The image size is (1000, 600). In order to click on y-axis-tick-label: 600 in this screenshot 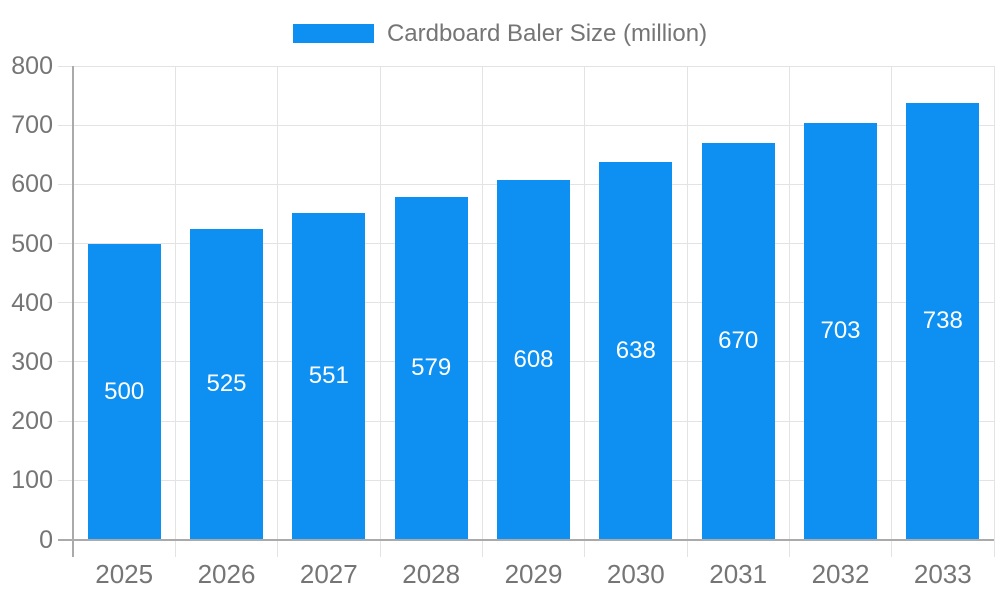, I will do `click(32, 184)`.